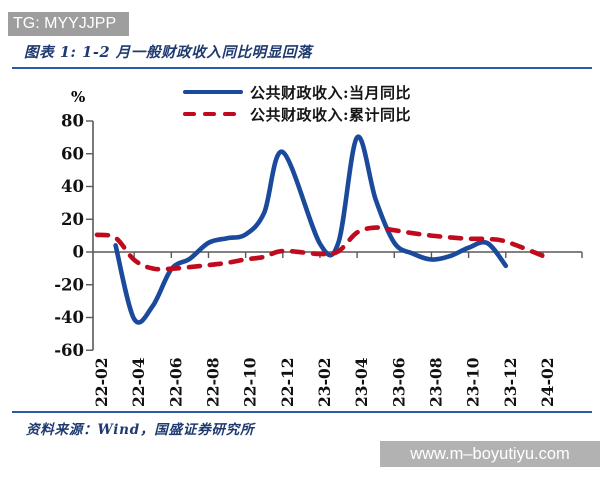 The height and width of the screenshot is (480, 600). Describe the element at coordinates (69, 317) in the screenshot. I see `y-tick-label: -40` at that location.